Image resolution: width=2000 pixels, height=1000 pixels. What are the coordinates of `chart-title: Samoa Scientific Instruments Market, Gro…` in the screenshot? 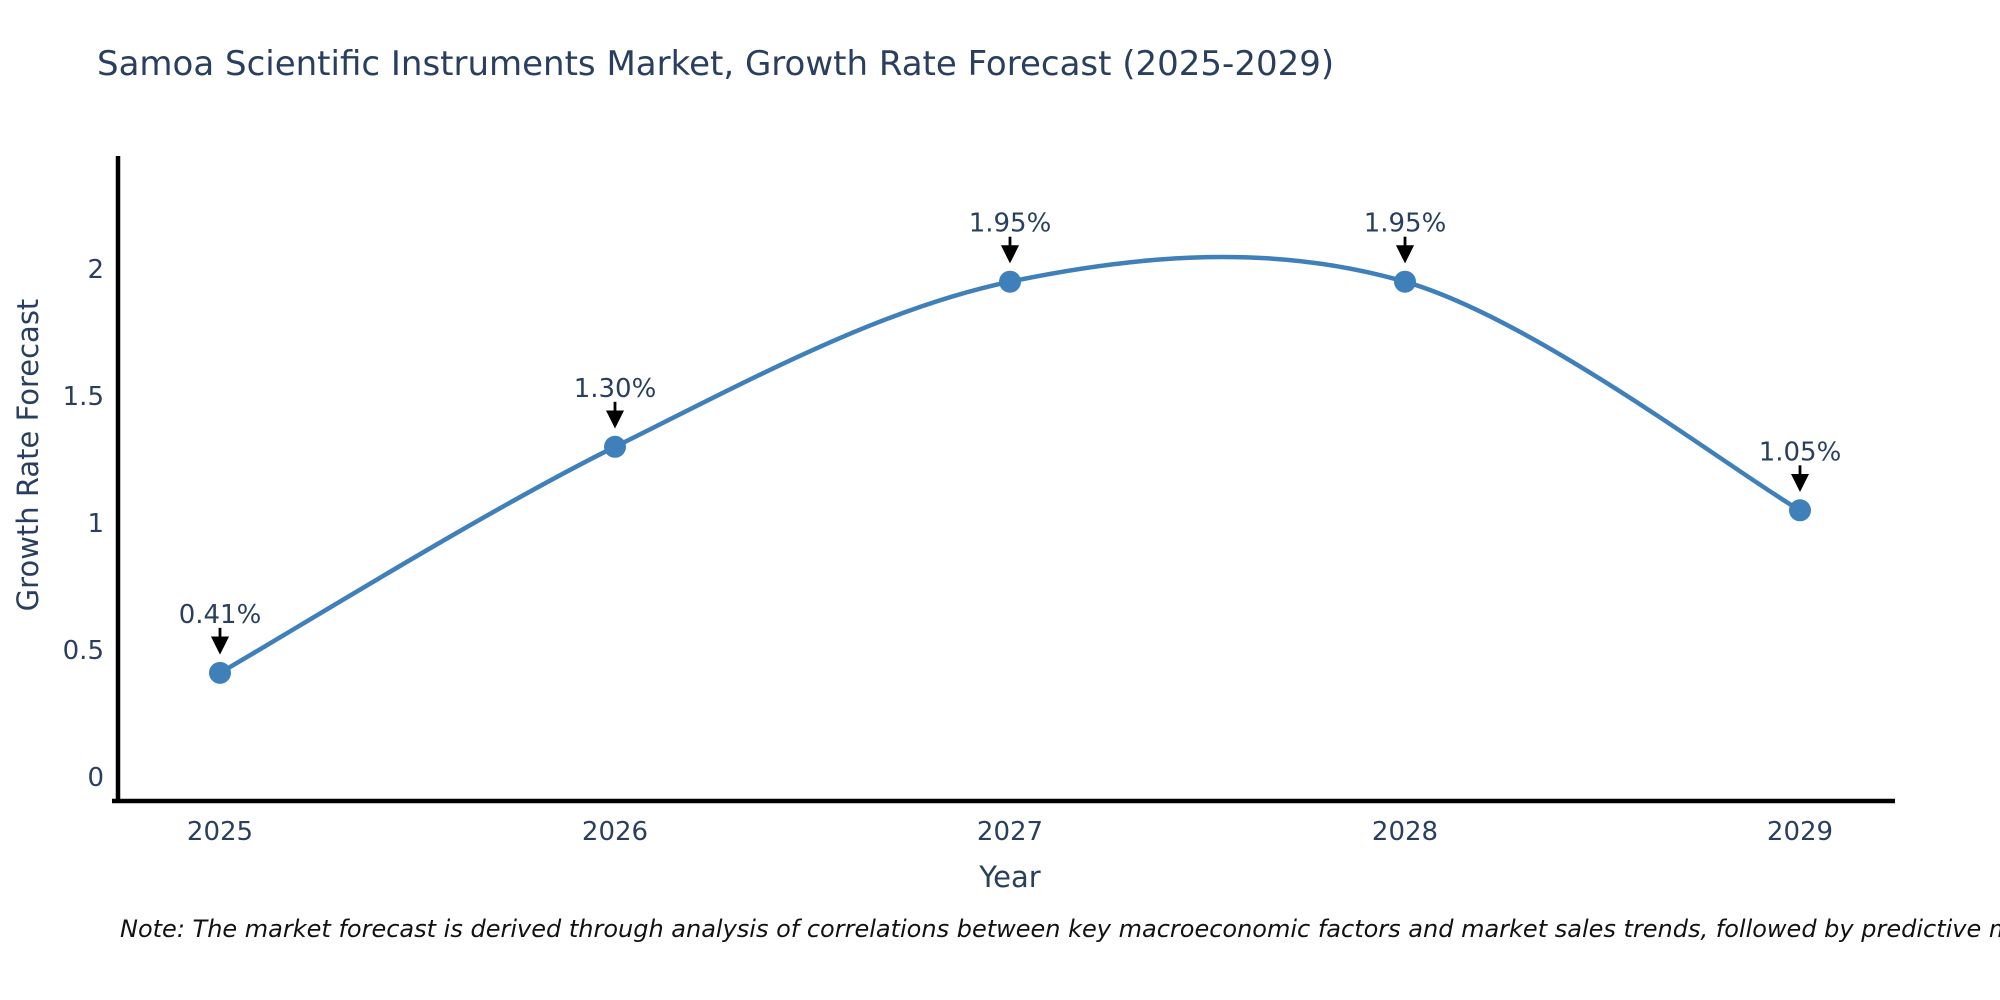 It's located at (716, 64).